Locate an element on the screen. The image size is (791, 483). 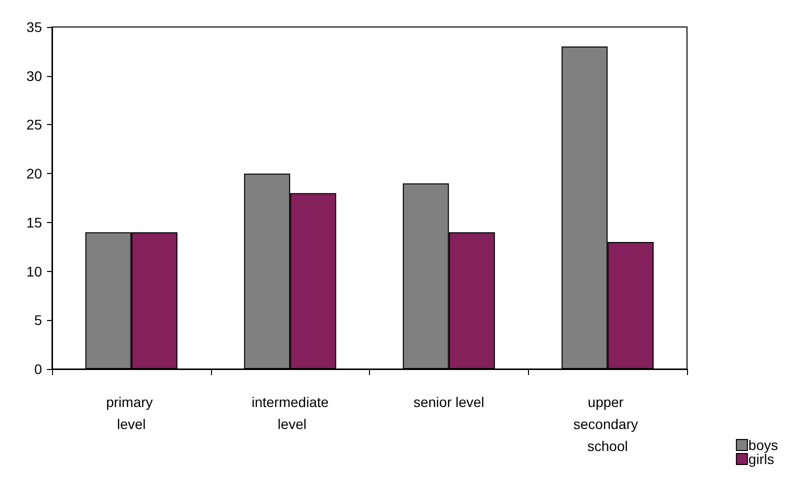
y-tick-label: 10 is located at coordinates (34, 271).